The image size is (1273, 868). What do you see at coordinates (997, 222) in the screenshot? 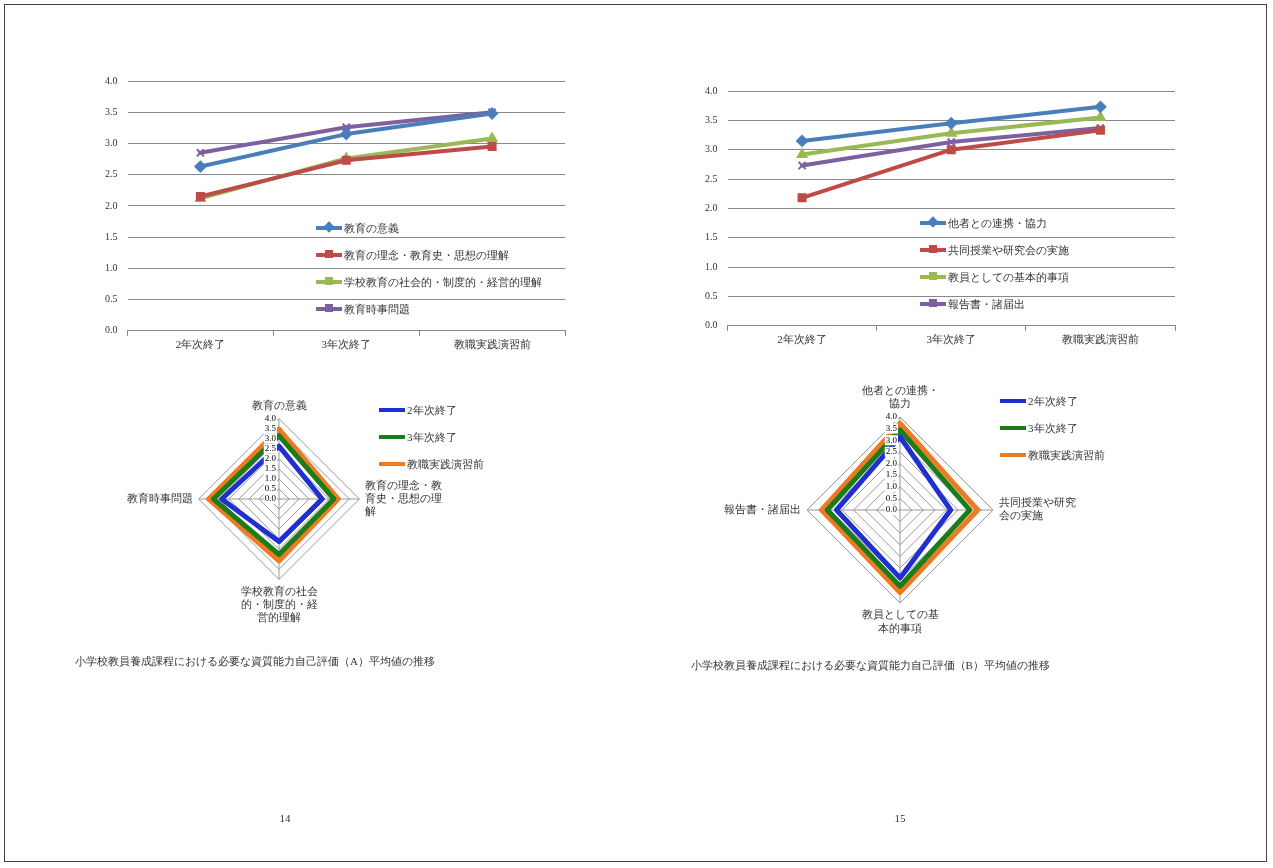
I see `legend-label: 他者との連携・協力` at bounding box center [997, 222].